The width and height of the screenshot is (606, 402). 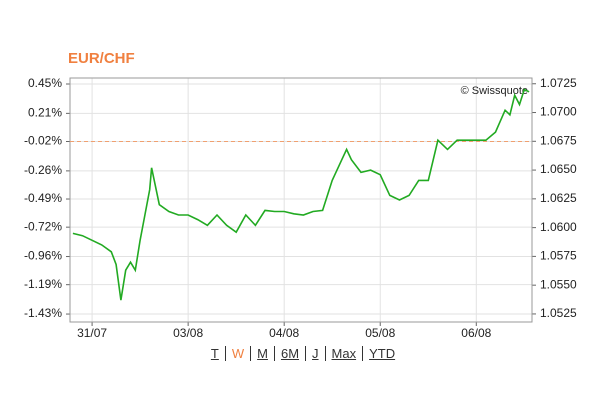 I want to click on period-link: YTD, so click(x=382, y=353).